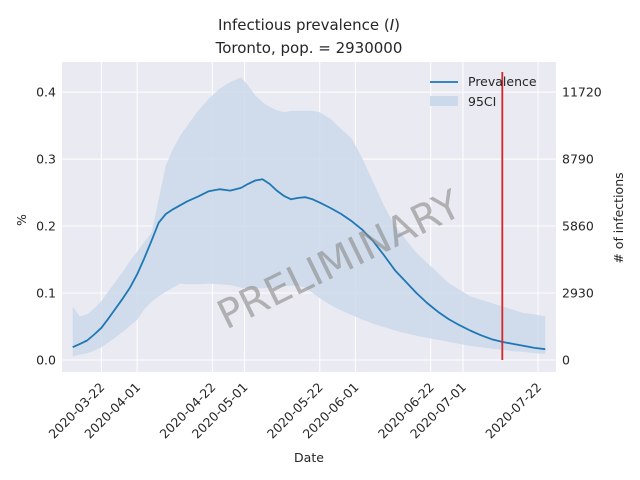 The image size is (640, 480). Describe the element at coordinates (309, 25) in the screenshot. I see `chart-title-line1: Infectious prevalence (I)` at that location.